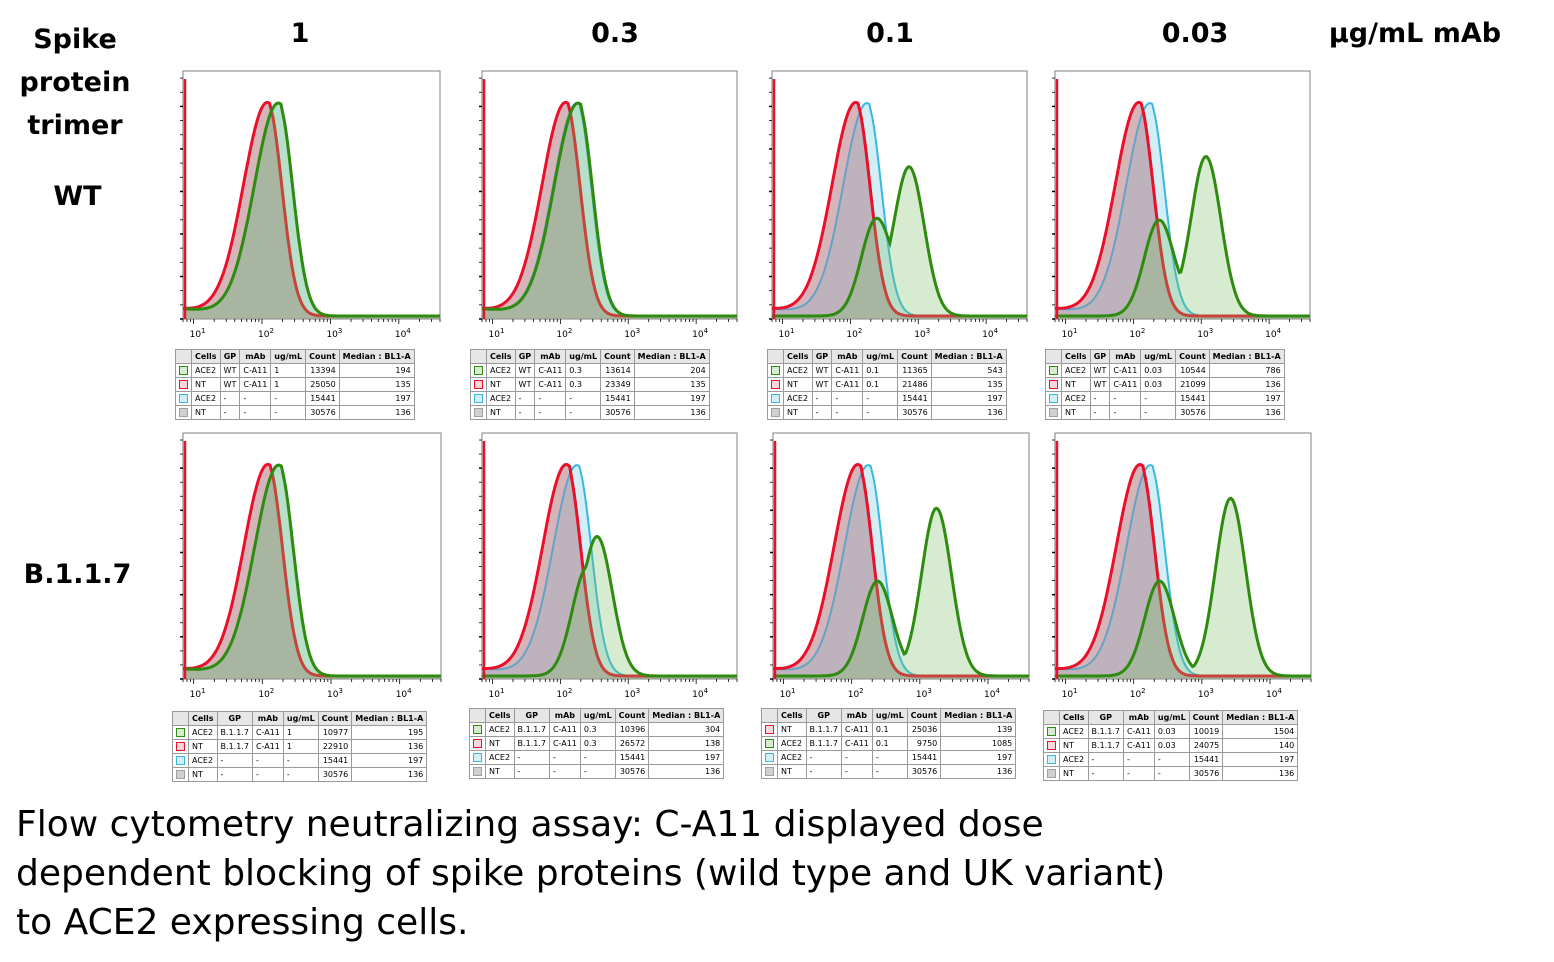 The height and width of the screenshot is (962, 1554). What do you see at coordinates (615, 33) in the screenshot?
I see `conc-header-0.3: 0.3` at bounding box center [615, 33].